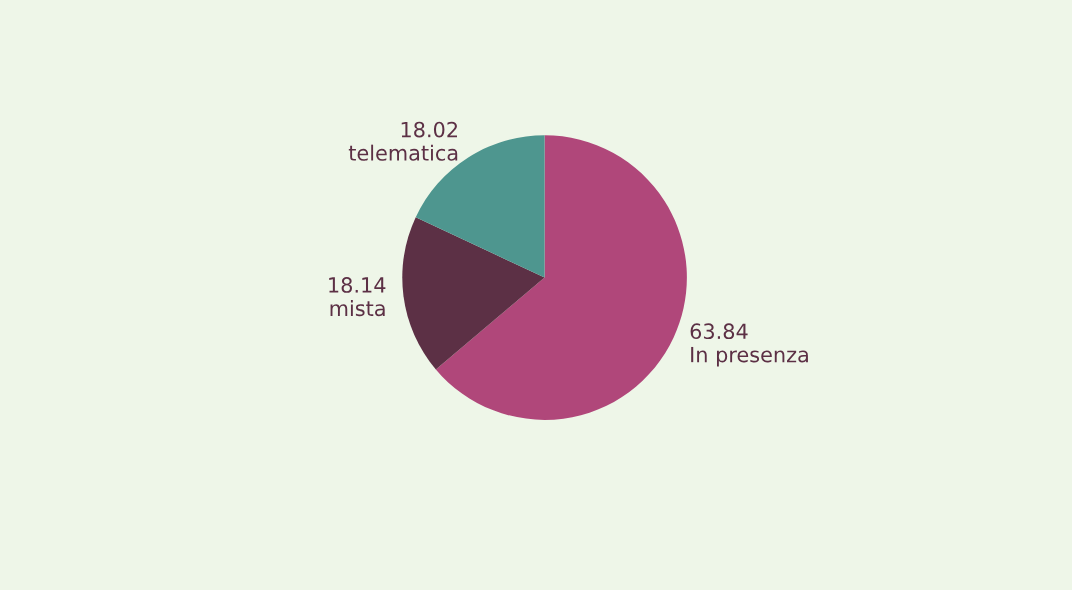  What do you see at coordinates (357, 285) in the screenshot?
I see `data-label: 18.14` at bounding box center [357, 285].